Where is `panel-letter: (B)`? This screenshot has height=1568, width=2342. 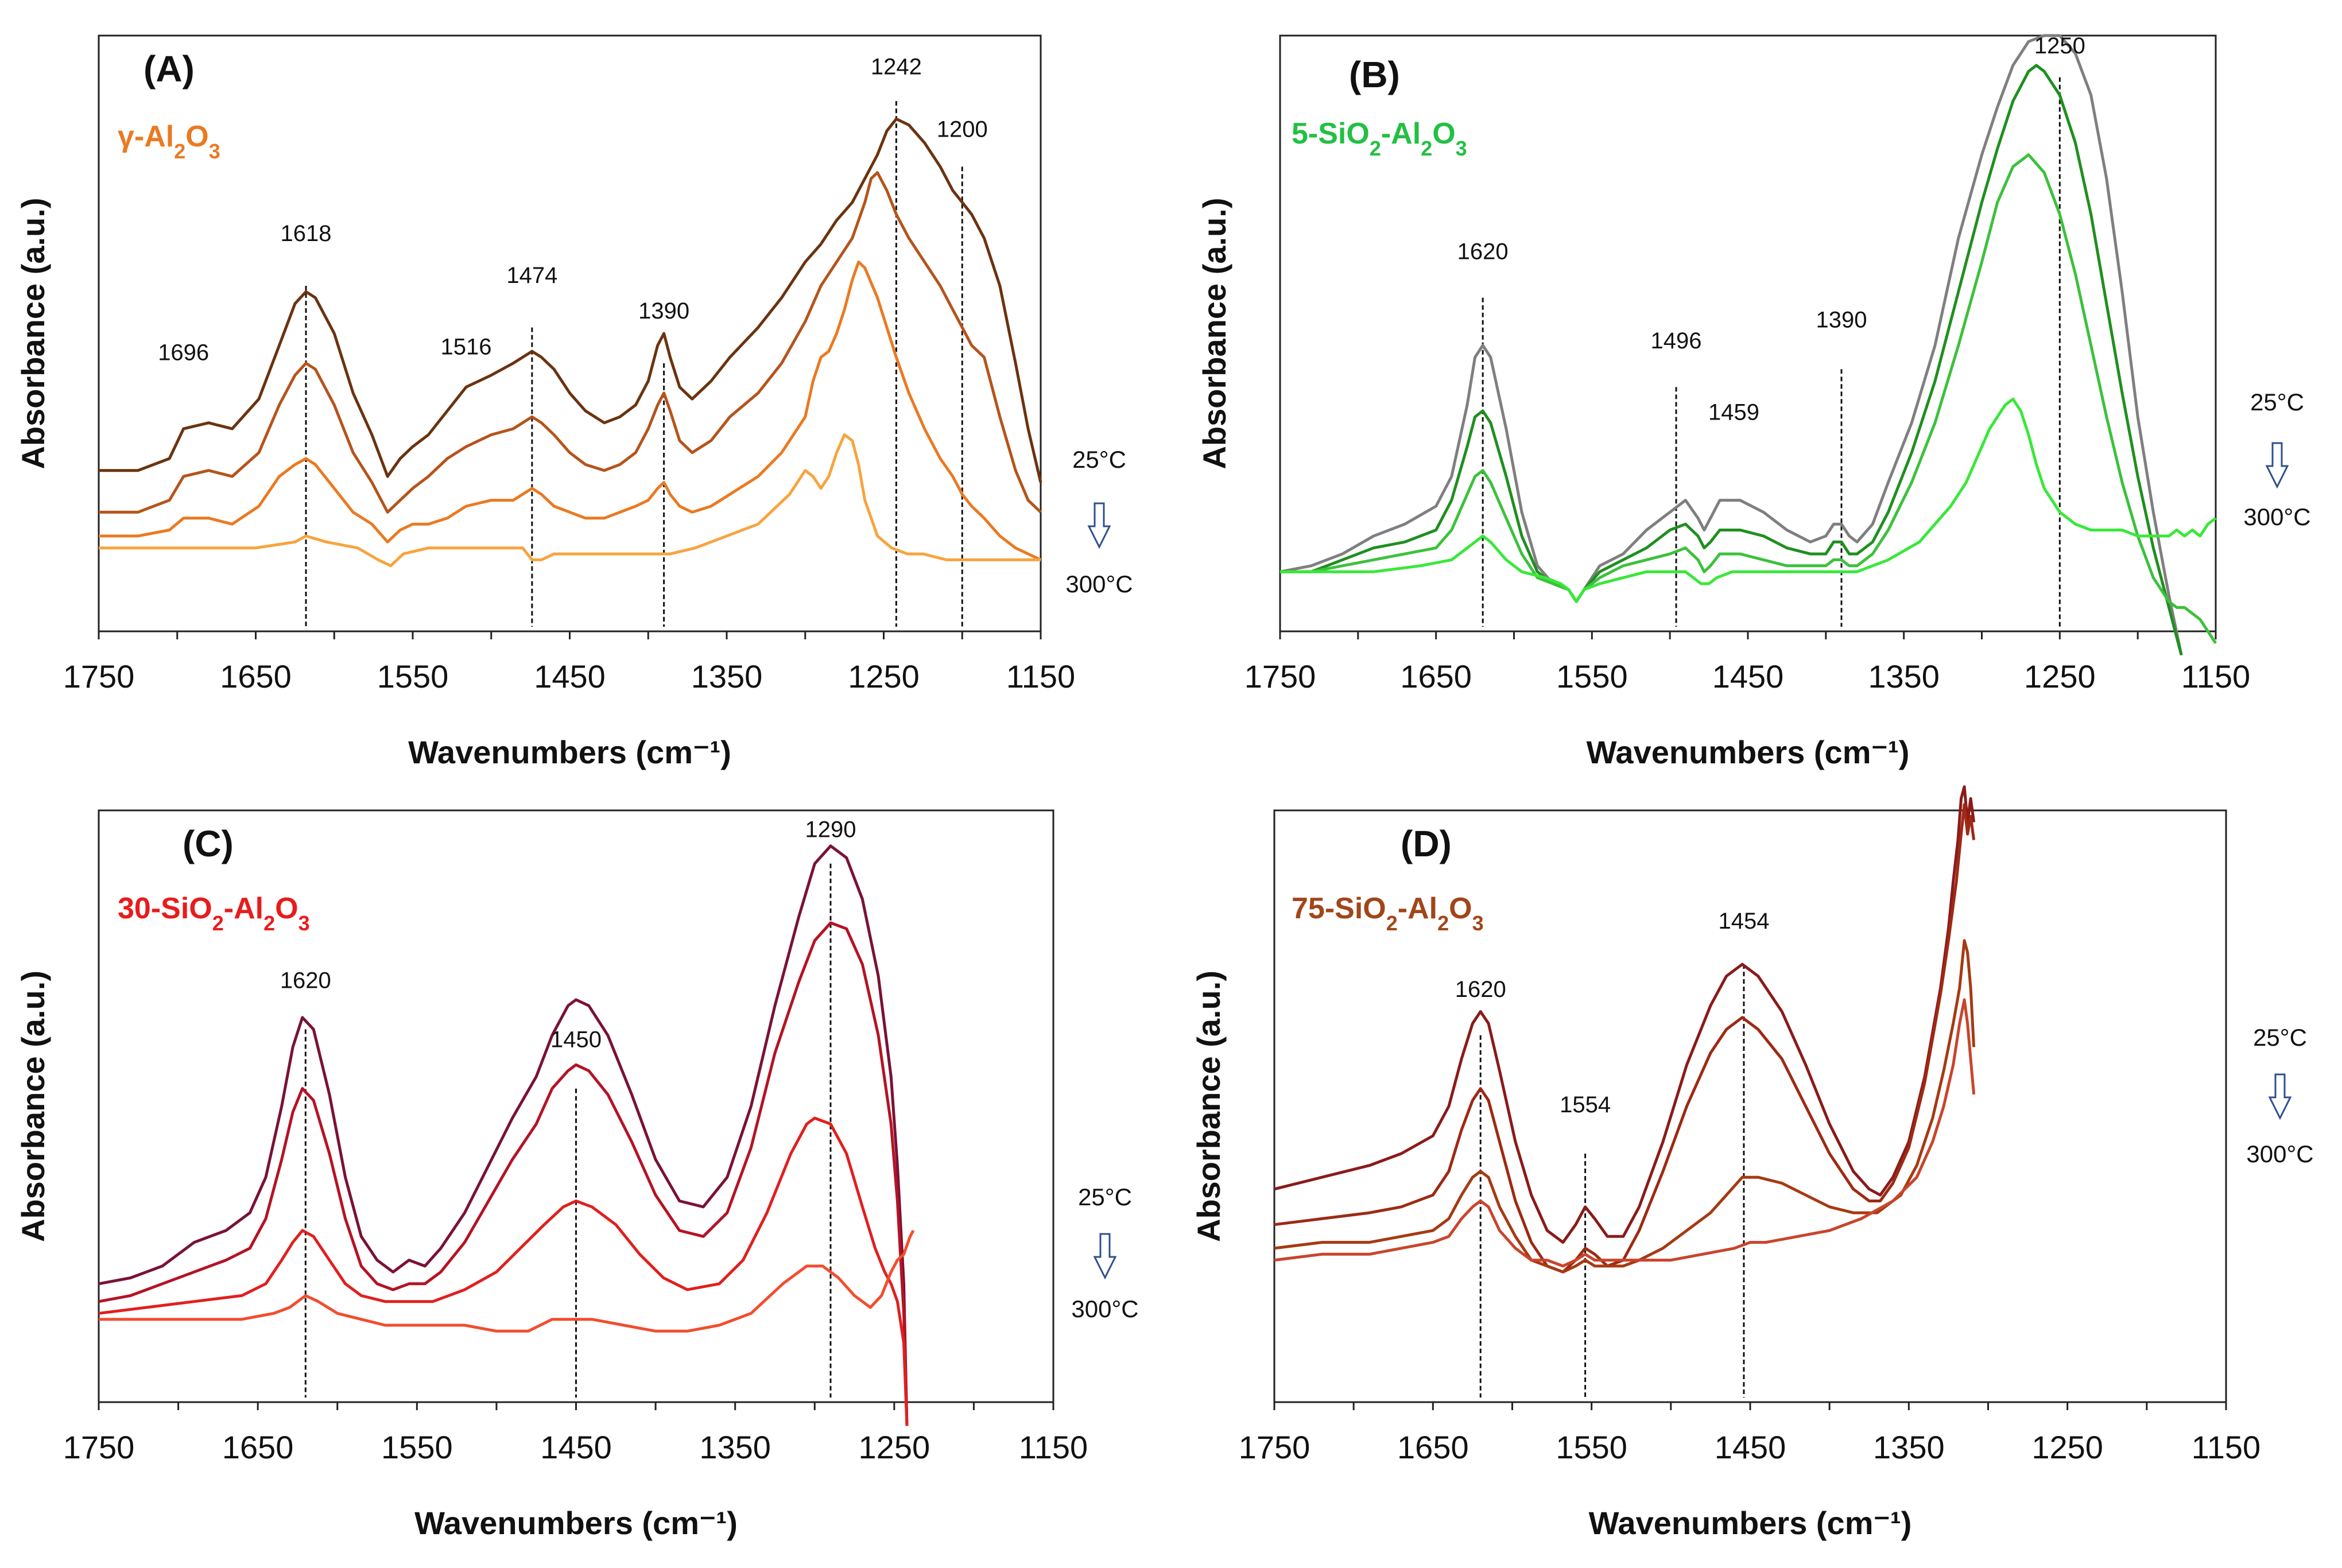 panel-letter: (B) is located at coordinates (1374, 74).